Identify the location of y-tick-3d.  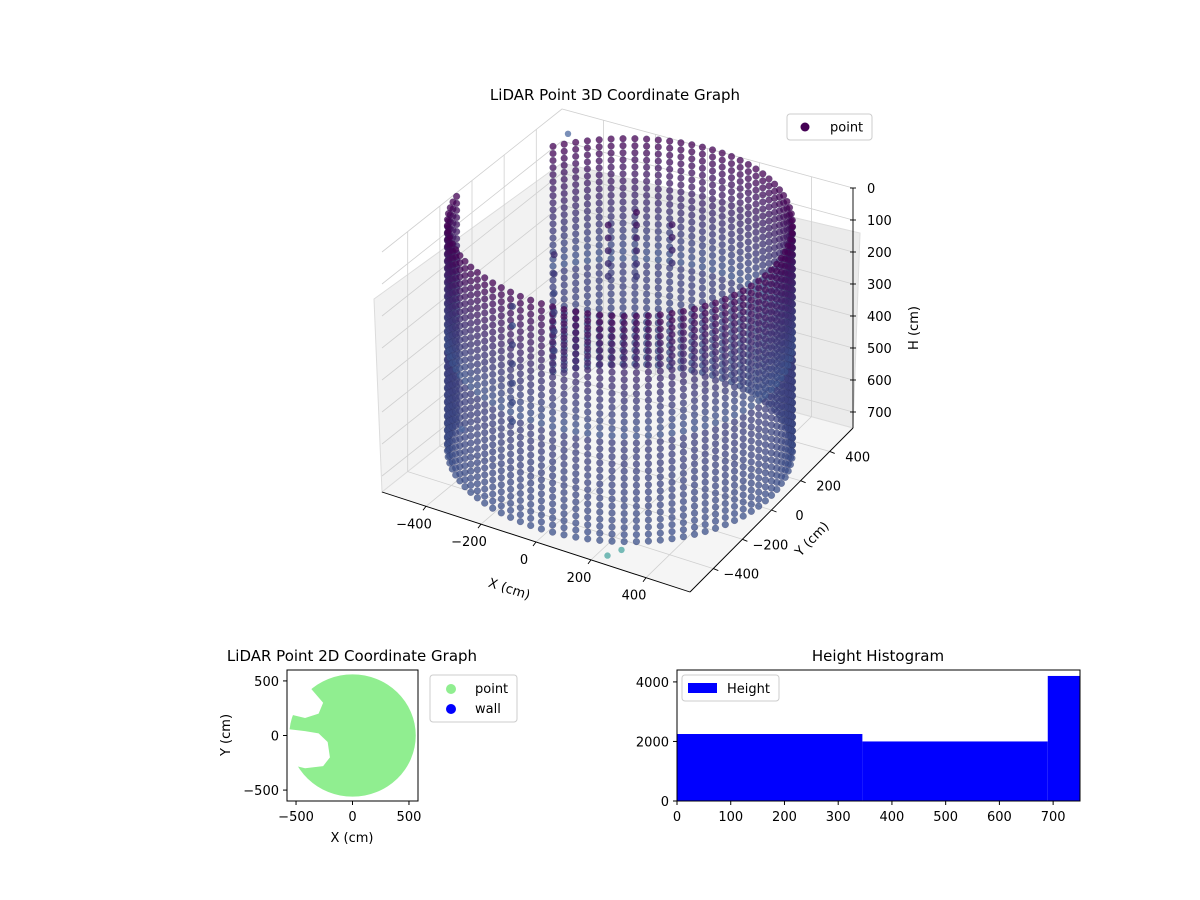
(716, 569).